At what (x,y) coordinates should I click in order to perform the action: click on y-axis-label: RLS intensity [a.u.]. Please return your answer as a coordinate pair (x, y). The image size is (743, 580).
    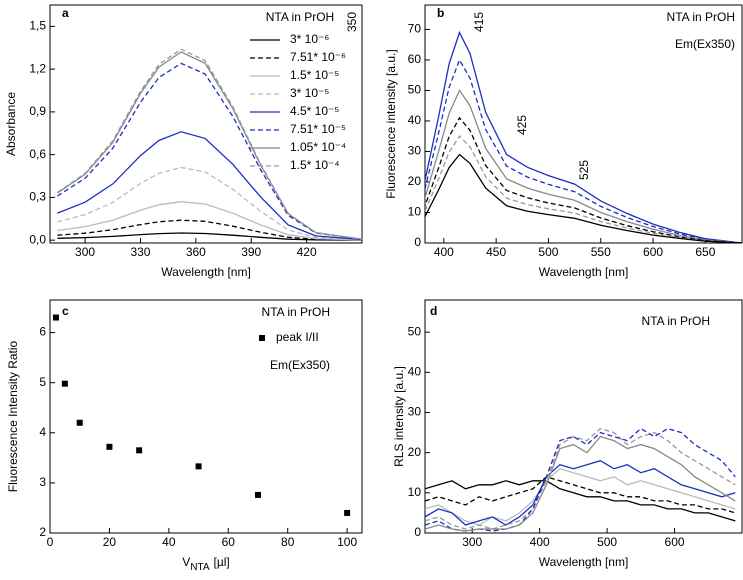
    Looking at the image, I should click on (399, 416).